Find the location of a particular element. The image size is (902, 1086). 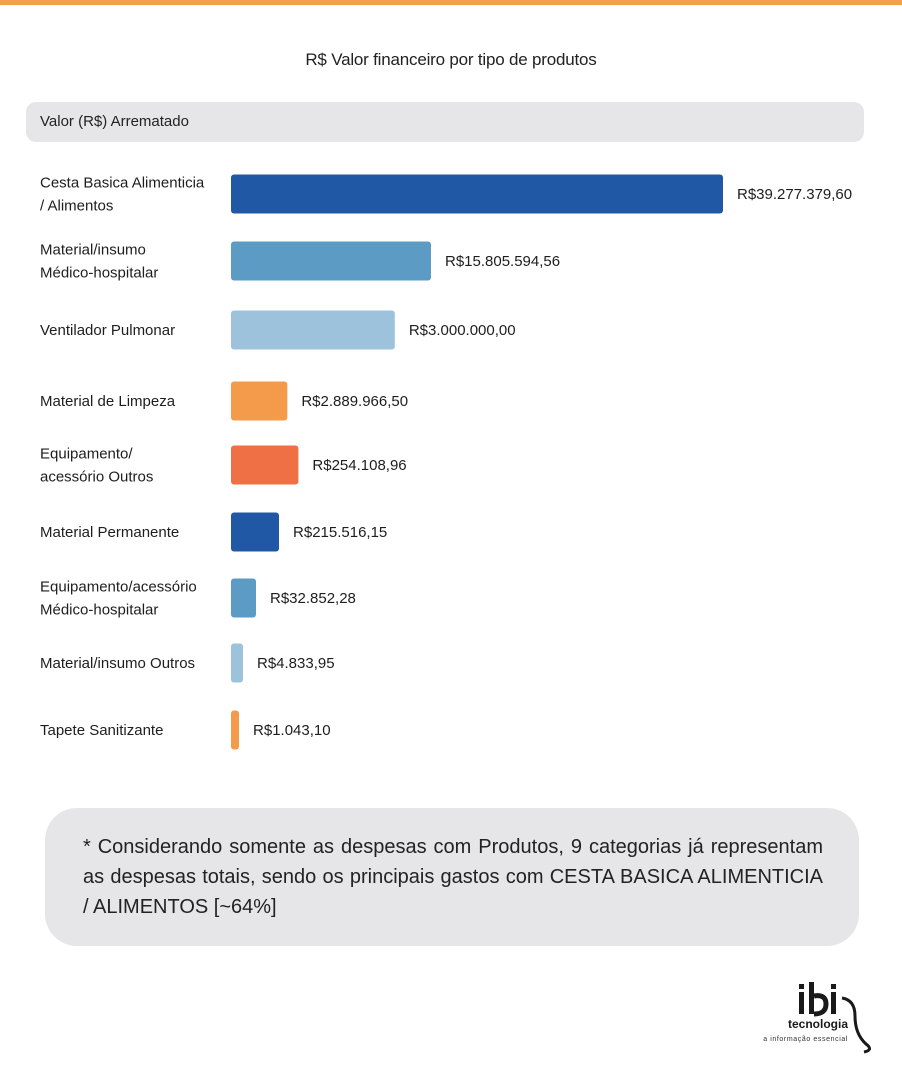

category-label-5-line-1: Equipamento/ is located at coordinates (86, 454).